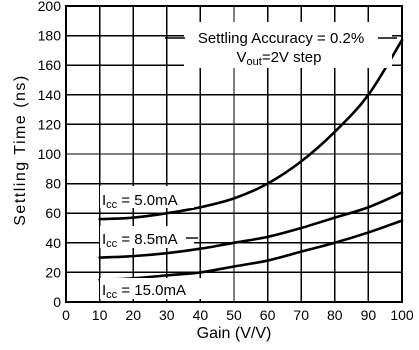 Image resolution: width=419 pixels, height=350 pixels. What do you see at coordinates (50, 65) in the screenshot?
I see `y-tick-label: 160` at bounding box center [50, 65].